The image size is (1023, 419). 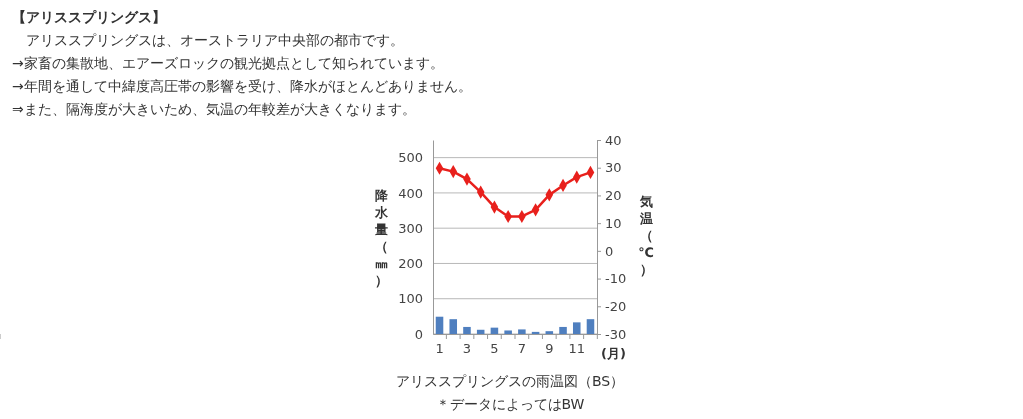 What do you see at coordinates (510, 381) in the screenshot?
I see `text: アリススプリングスの雨温図（BS）` at bounding box center [510, 381].